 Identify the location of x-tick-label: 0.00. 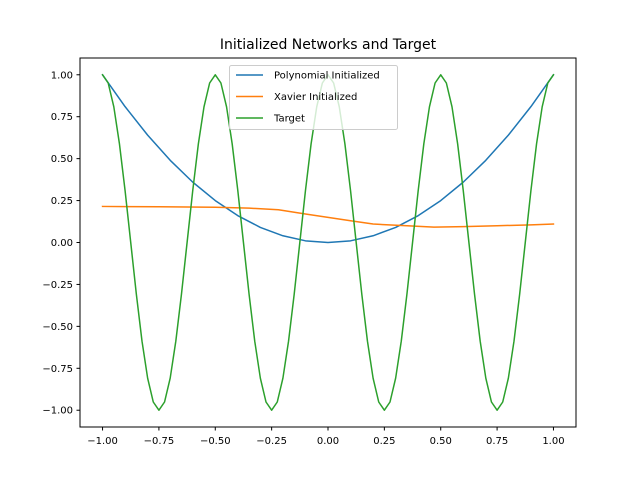
(328, 441).